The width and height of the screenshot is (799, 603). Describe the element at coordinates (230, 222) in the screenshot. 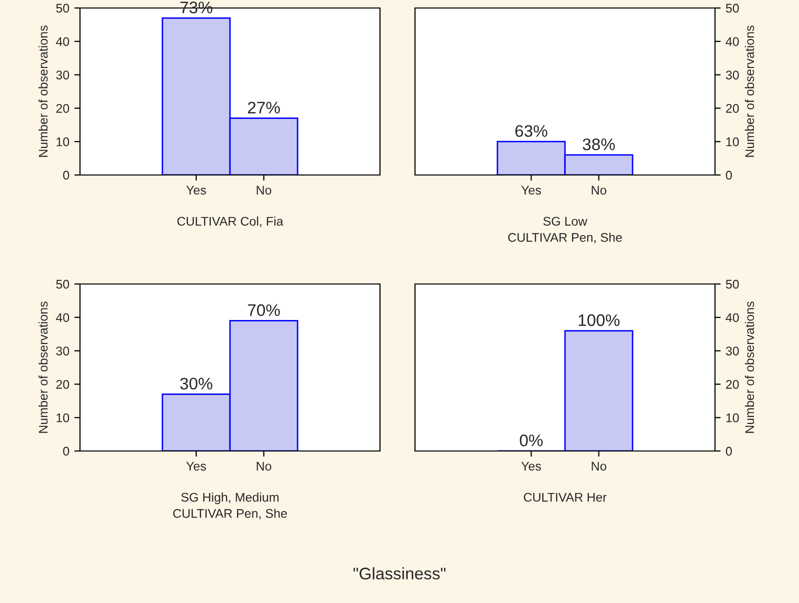

I see `x-axis-title: CULTIVAR Col, Fia` at that location.